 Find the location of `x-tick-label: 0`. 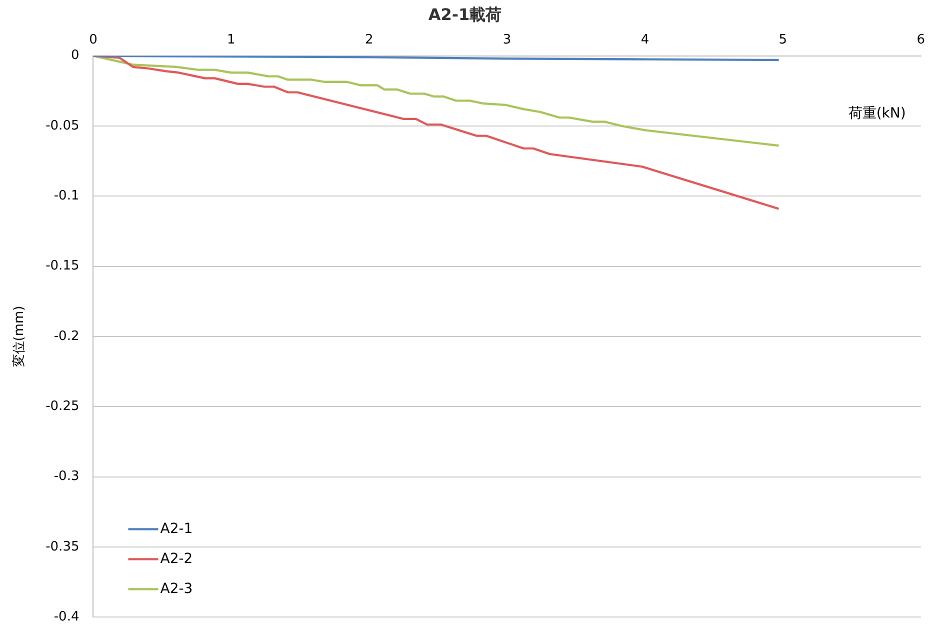

x-tick-label: 0 is located at coordinates (93, 40).